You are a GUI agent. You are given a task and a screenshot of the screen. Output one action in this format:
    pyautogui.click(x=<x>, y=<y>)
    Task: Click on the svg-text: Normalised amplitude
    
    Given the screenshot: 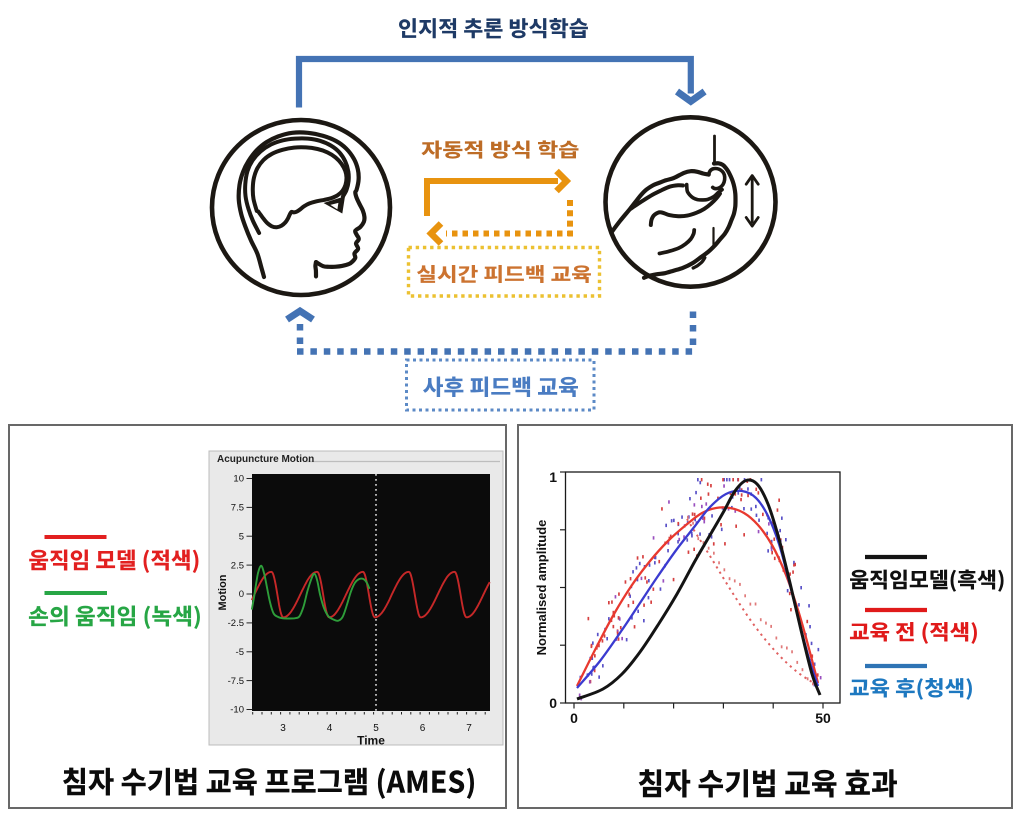 What is the action you would take?
    pyautogui.click(x=541, y=588)
    